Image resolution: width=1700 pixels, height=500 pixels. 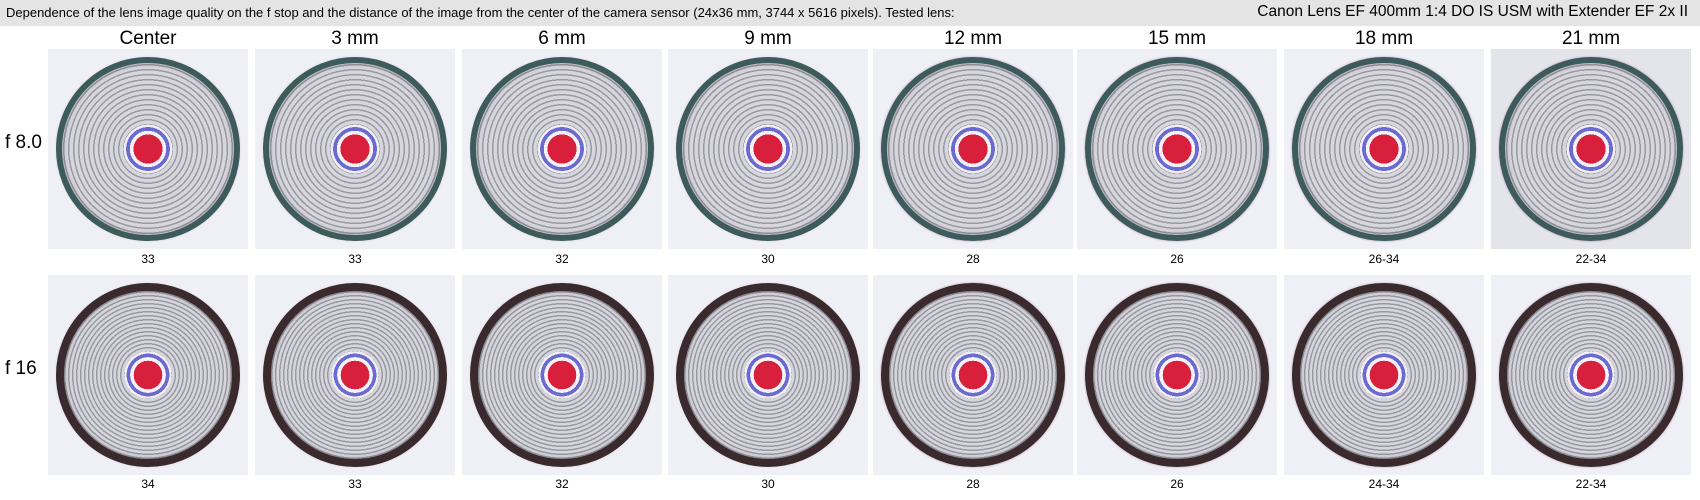 What do you see at coordinates (562, 38) in the screenshot?
I see `column-header: 6 mm` at bounding box center [562, 38].